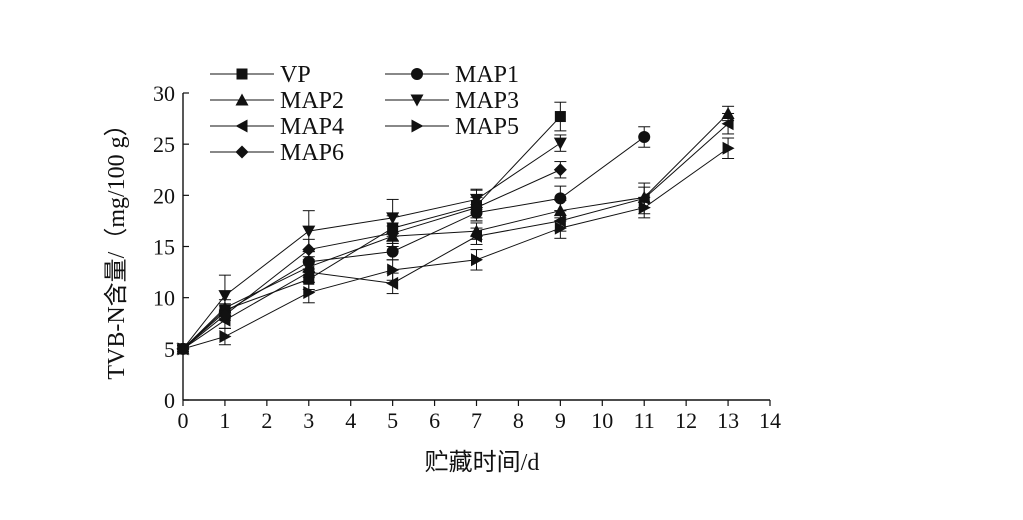  What do you see at coordinates (686, 420) in the screenshot?
I see `x-tick-label: 12` at bounding box center [686, 420].